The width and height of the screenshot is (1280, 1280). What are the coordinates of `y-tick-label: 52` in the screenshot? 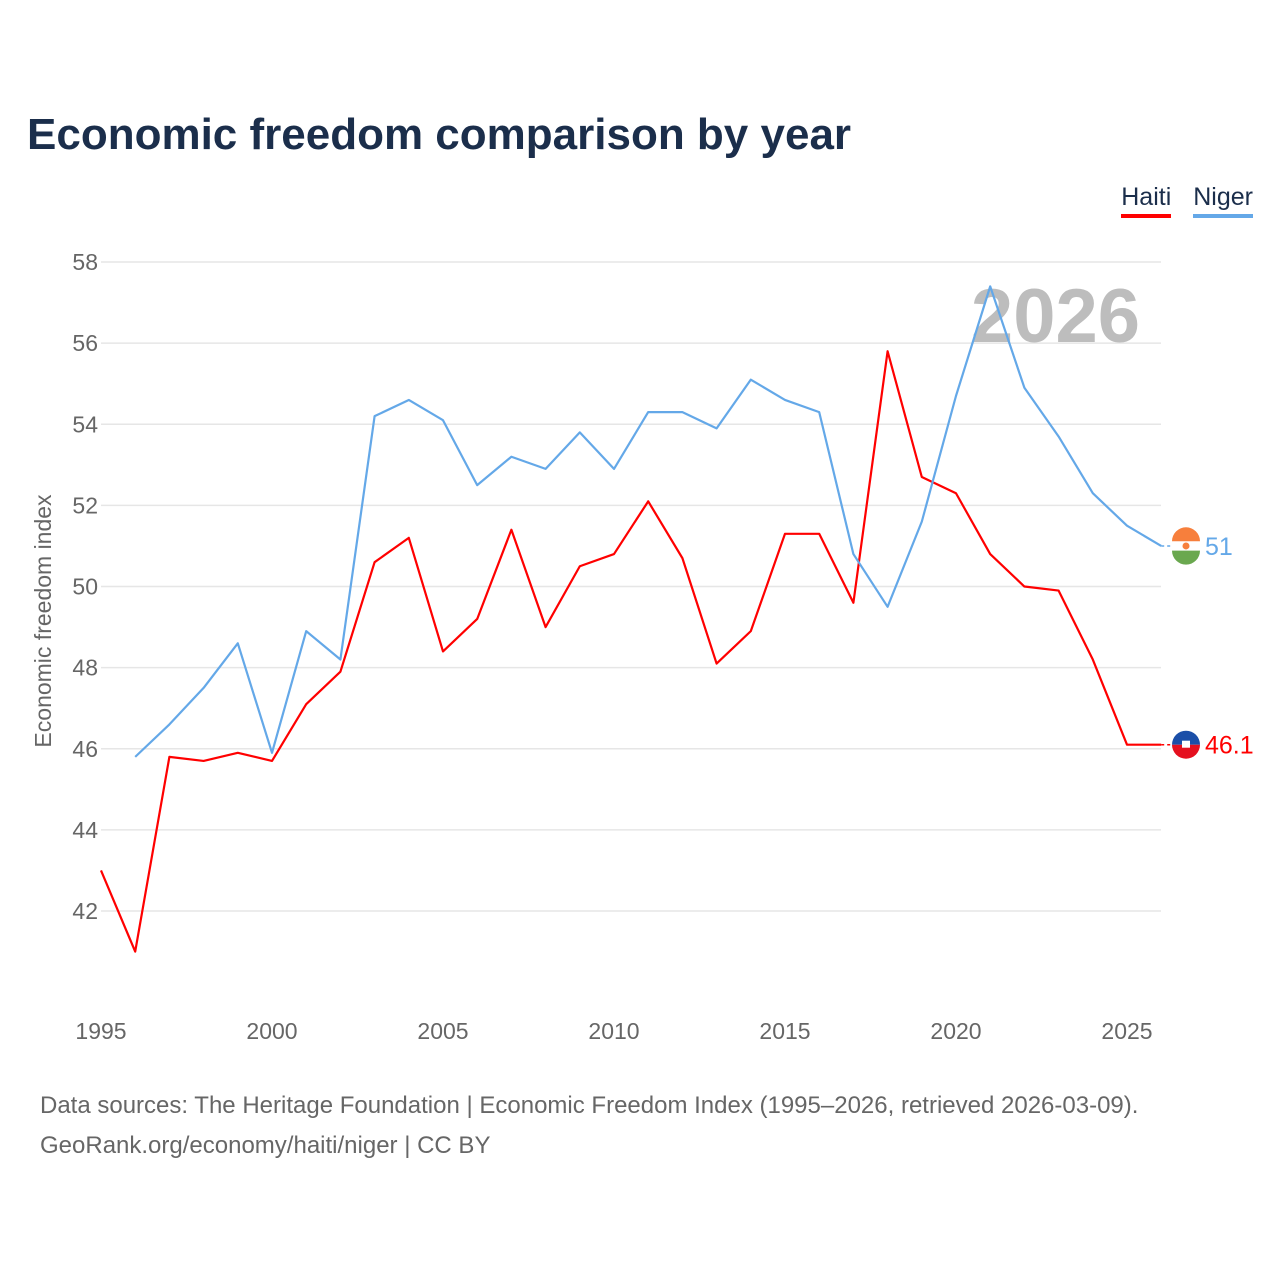 It's located at (85, 505).